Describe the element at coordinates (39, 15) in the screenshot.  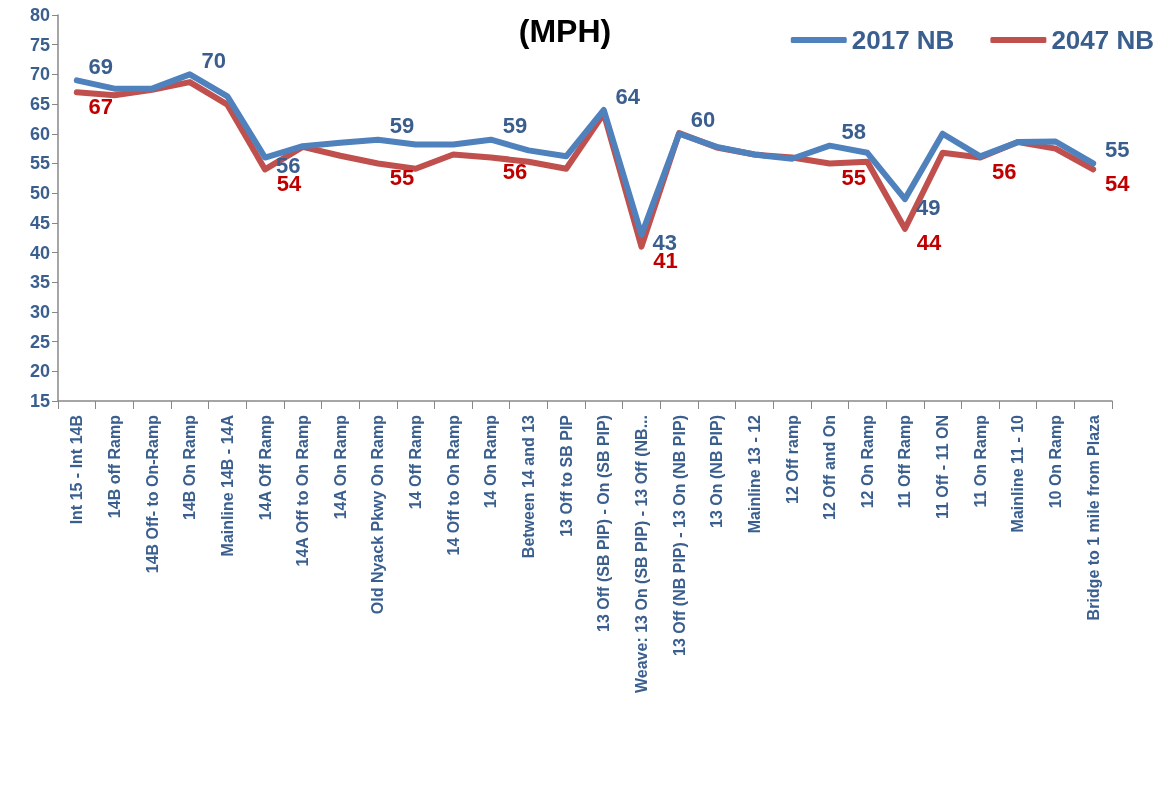
I see `y-tick-label: 80` at that location.